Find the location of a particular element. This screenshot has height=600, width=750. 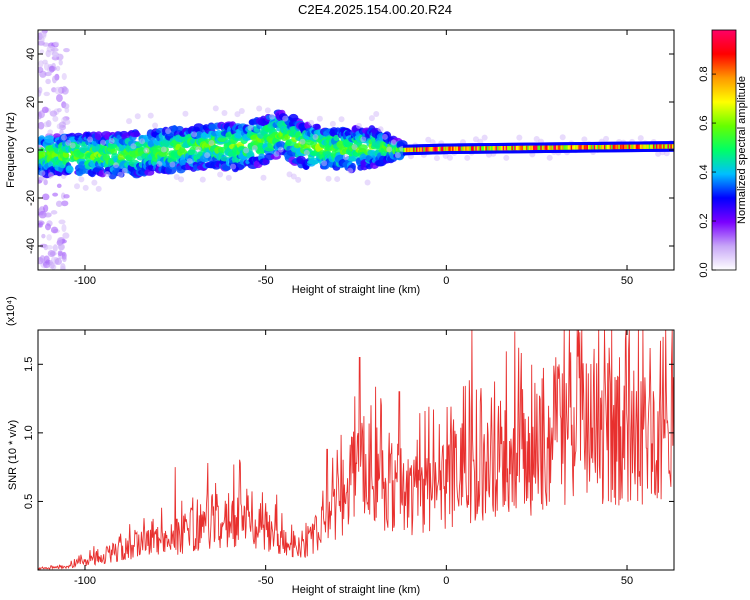

colorbar-tick-label: 0.0 is located at coordinates (704, 269).